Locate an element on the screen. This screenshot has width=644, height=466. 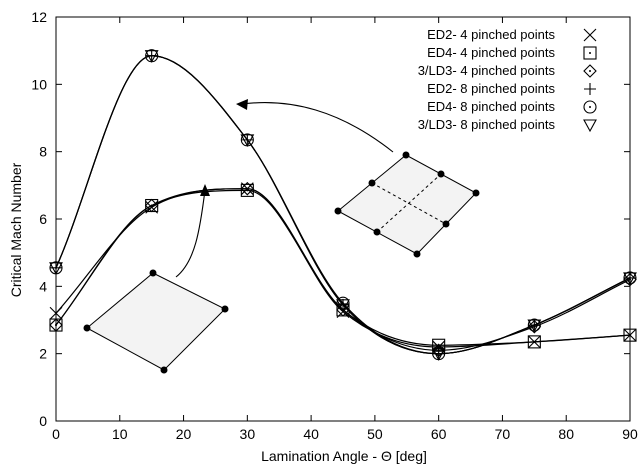
plate-8-points is located at coordinates (407, 204).